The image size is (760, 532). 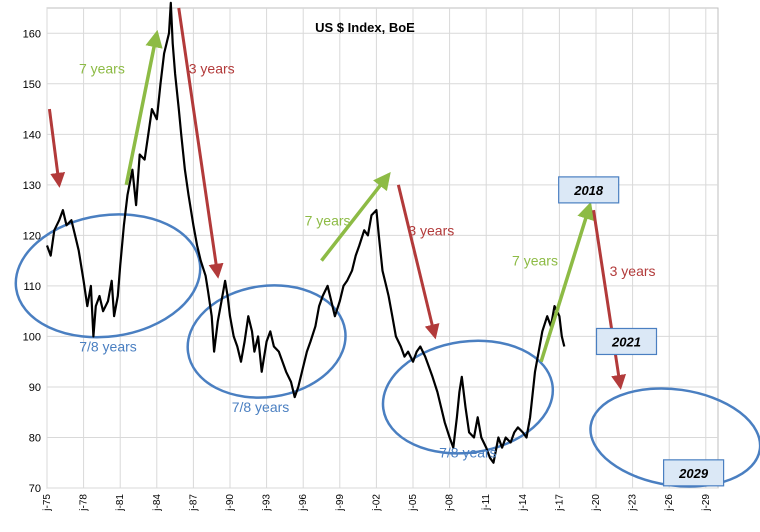 I want to click on x-tick-label-j-02: j-02, so click(x=376, y=503).